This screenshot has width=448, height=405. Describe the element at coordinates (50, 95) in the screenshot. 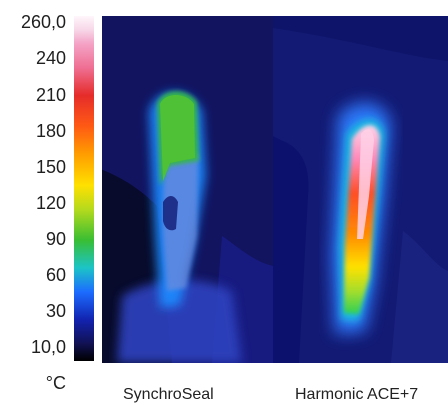

I see `scale-tick-210: 210` at that location.